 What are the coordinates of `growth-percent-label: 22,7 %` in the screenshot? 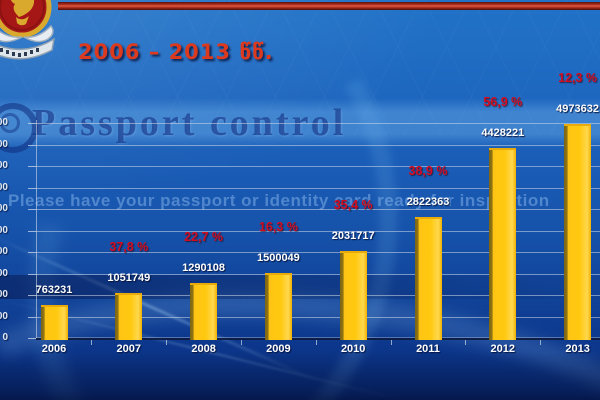 It's located at (204, 237).